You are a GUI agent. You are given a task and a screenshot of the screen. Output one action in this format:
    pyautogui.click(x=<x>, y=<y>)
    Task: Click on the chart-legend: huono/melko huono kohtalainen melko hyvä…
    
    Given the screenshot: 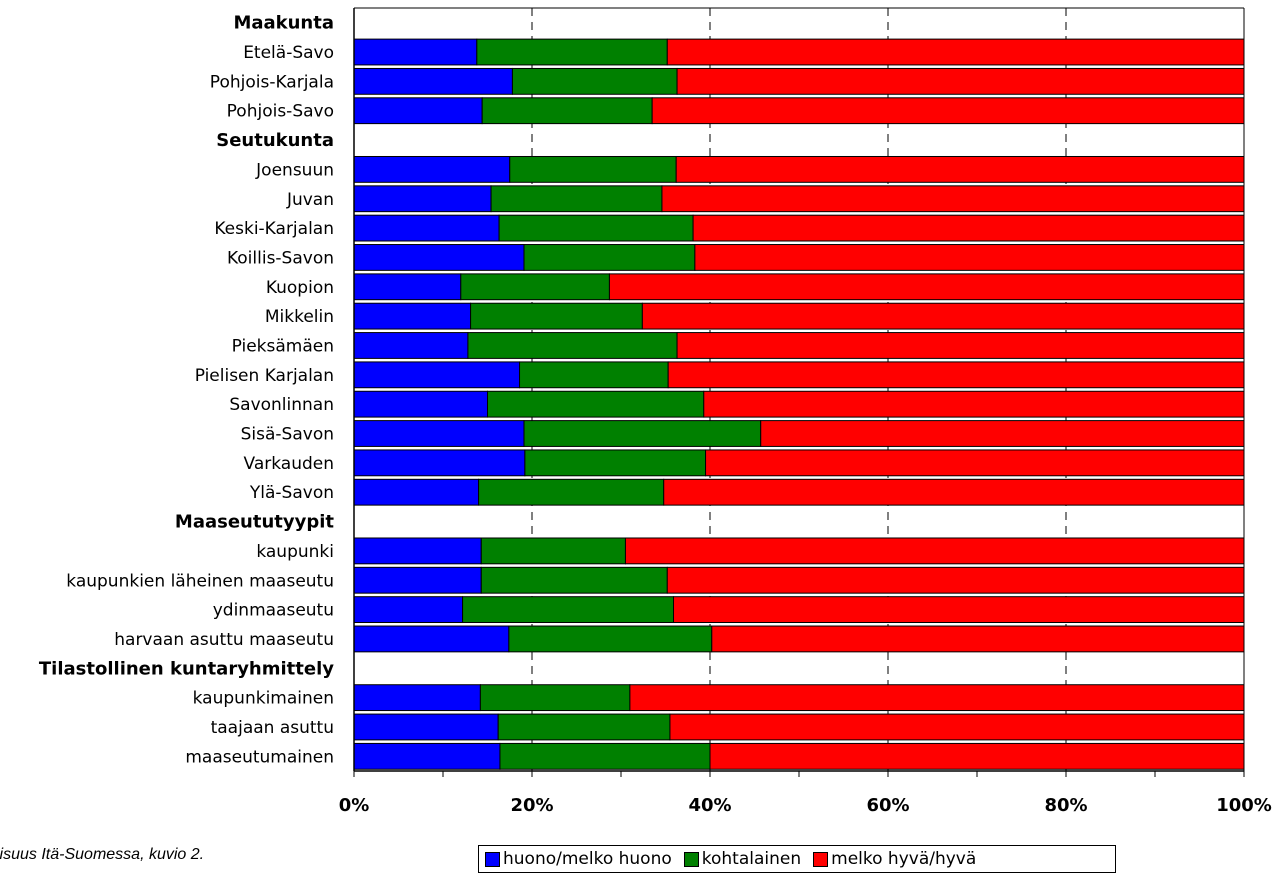 What is the action you would take?
    pyautogui.click(x=797, y=859)
    